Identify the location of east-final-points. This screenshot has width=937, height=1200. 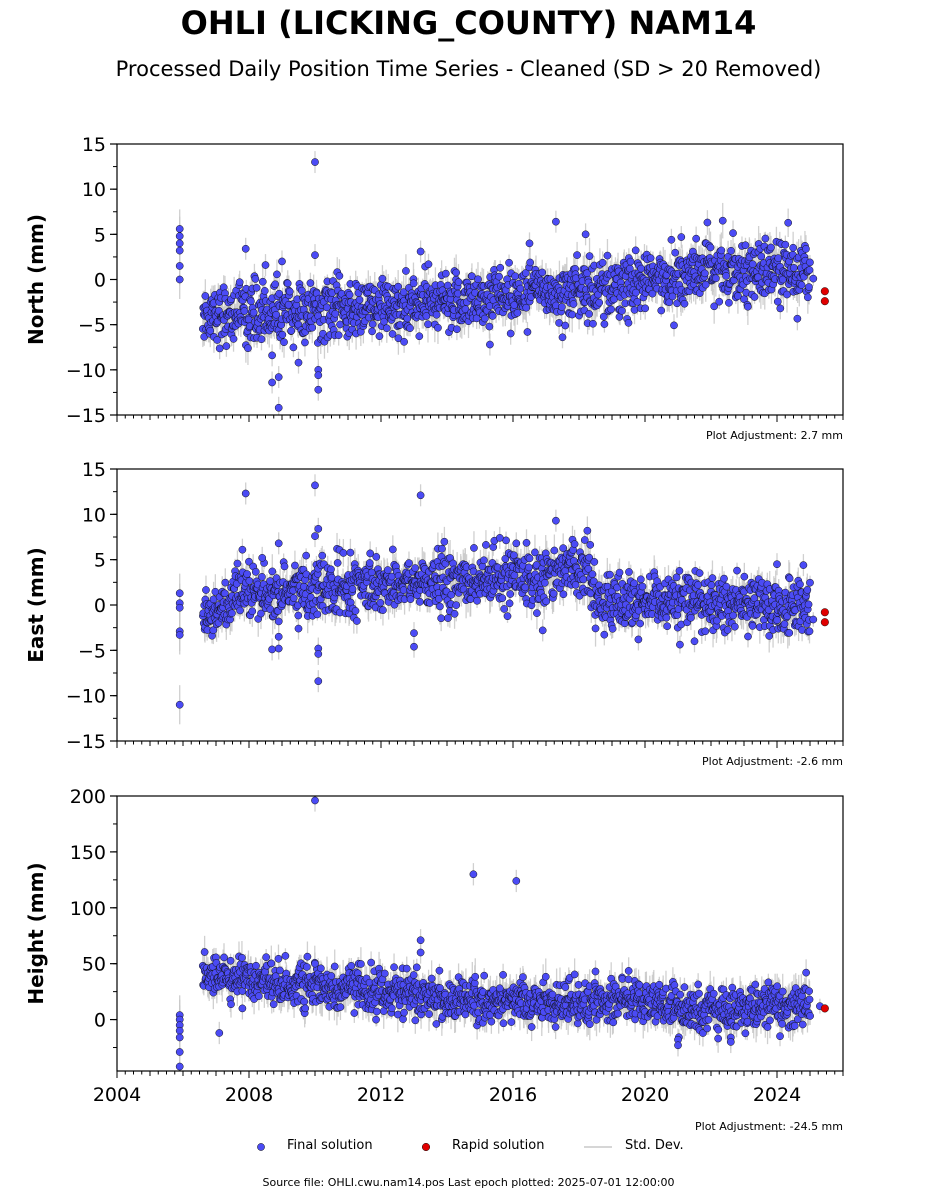
(496, 595).